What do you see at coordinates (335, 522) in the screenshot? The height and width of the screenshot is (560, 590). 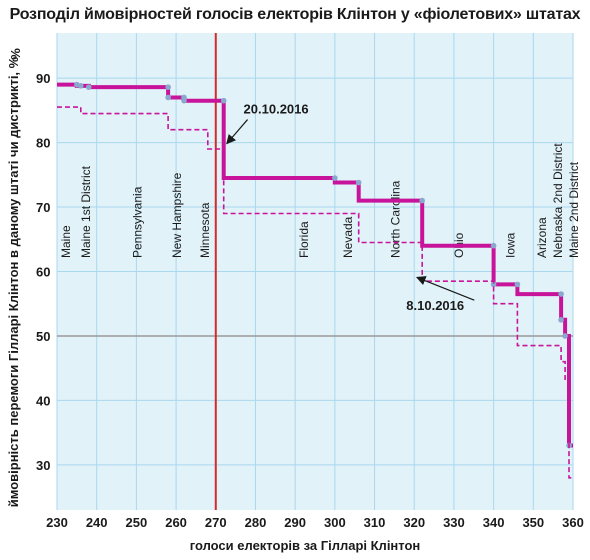 I see `x-tick-label: 300` at bounding box center [335, 522].